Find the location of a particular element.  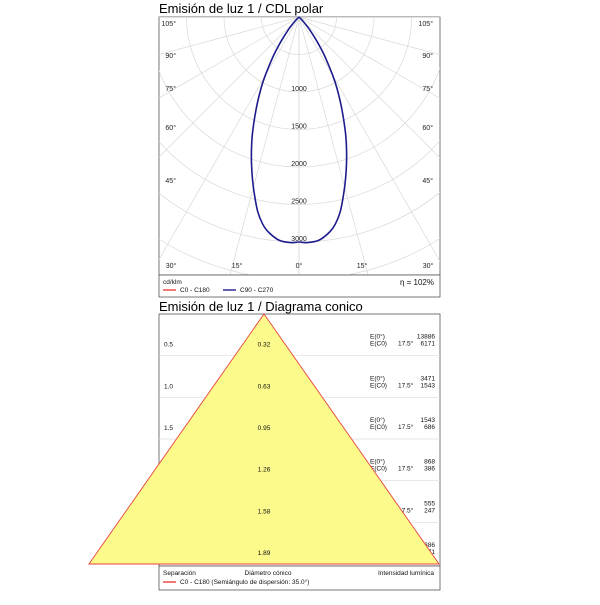

angle-label-left: 45° is located at coordinates (170, 181).